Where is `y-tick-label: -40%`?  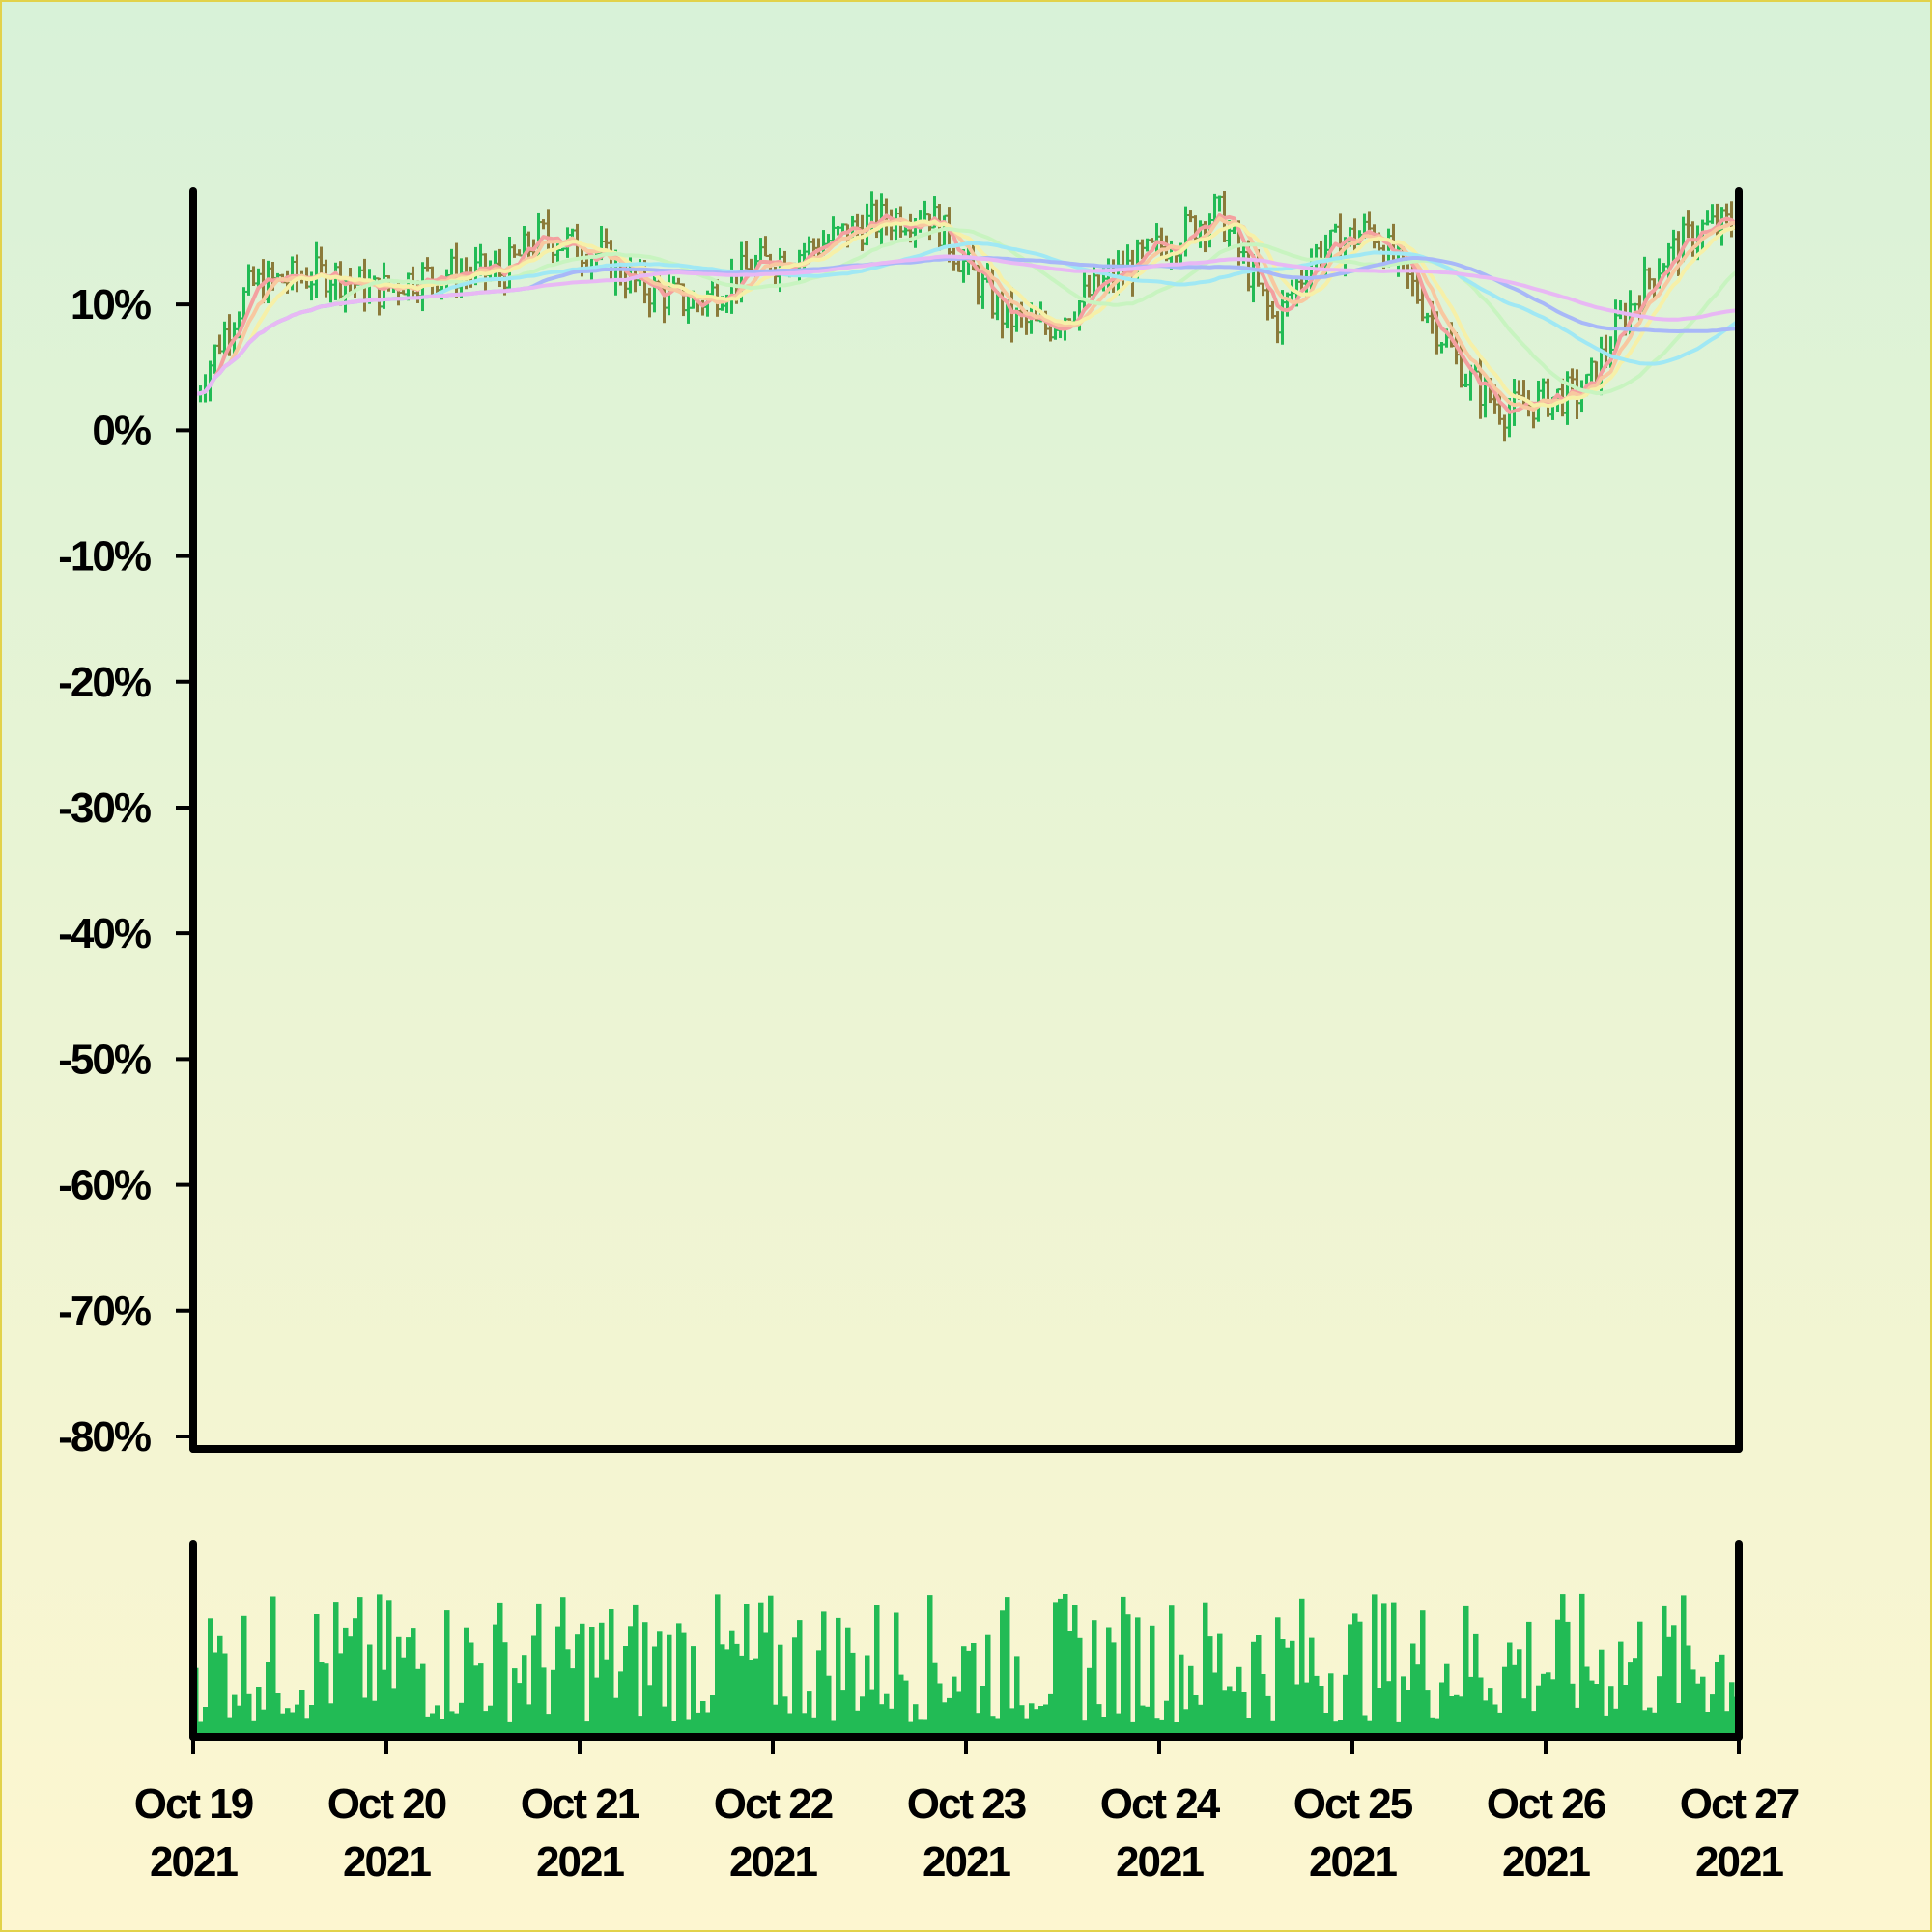 y-tick-label: -40% is located at coordinates (104, 933).